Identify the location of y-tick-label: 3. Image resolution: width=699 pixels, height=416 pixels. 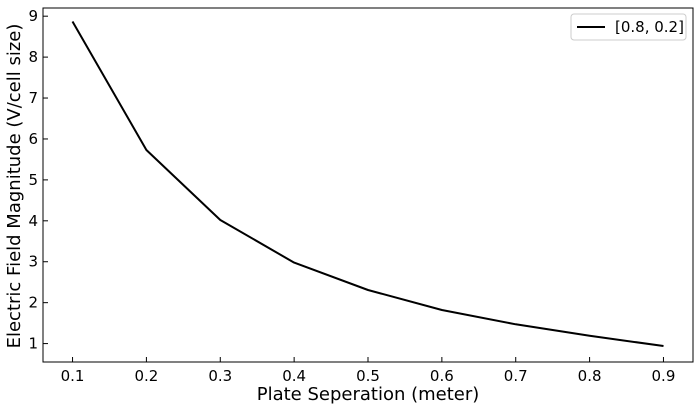
(33, 262).